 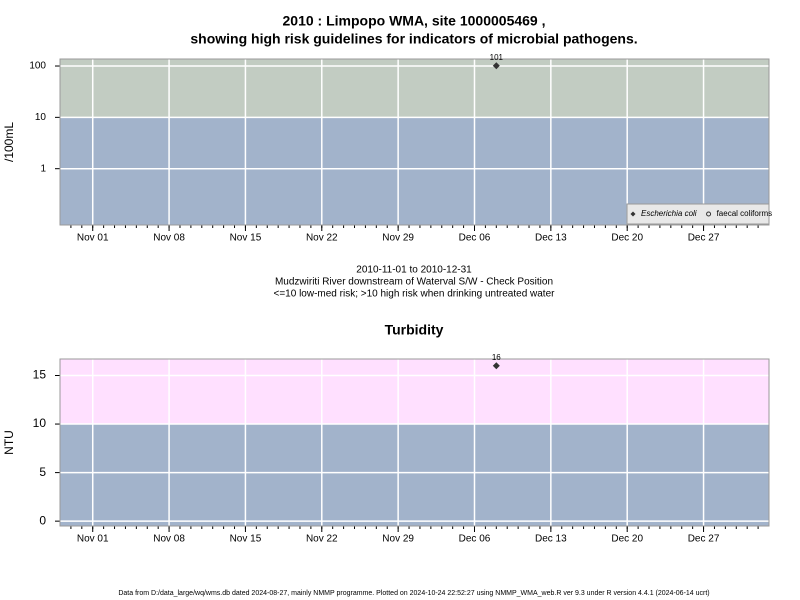 What do you see at coordinates (40, 375) in the screenshot?
I see `y-tick-label: 15` at bounding box center [40, 375].